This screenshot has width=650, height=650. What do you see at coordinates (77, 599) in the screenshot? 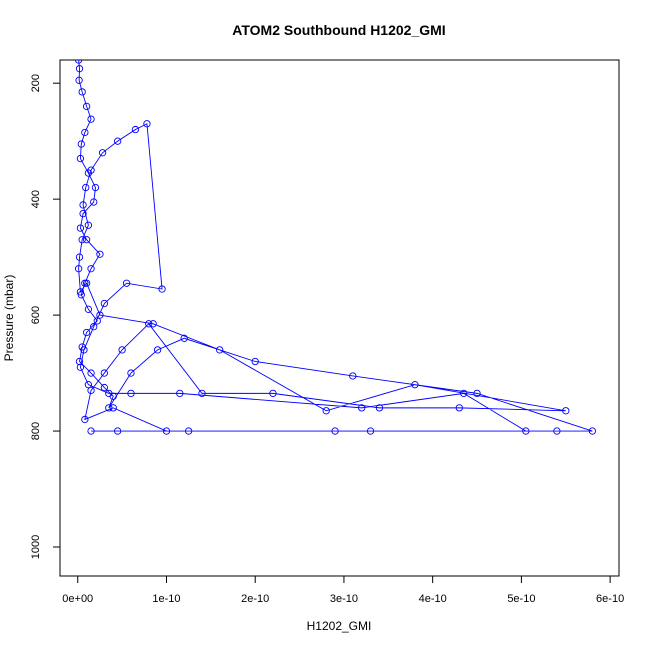
I see `x-tick-label: 0e+00` at bounding box center [77, 599].